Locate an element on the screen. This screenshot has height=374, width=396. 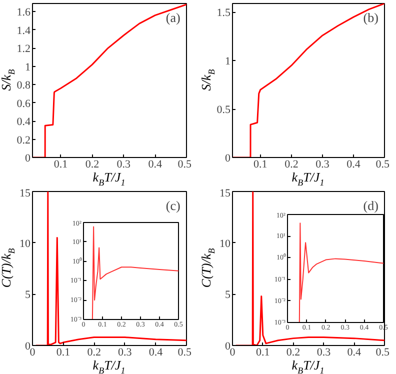
annotation: (b) is located at coordinates (370, 18).